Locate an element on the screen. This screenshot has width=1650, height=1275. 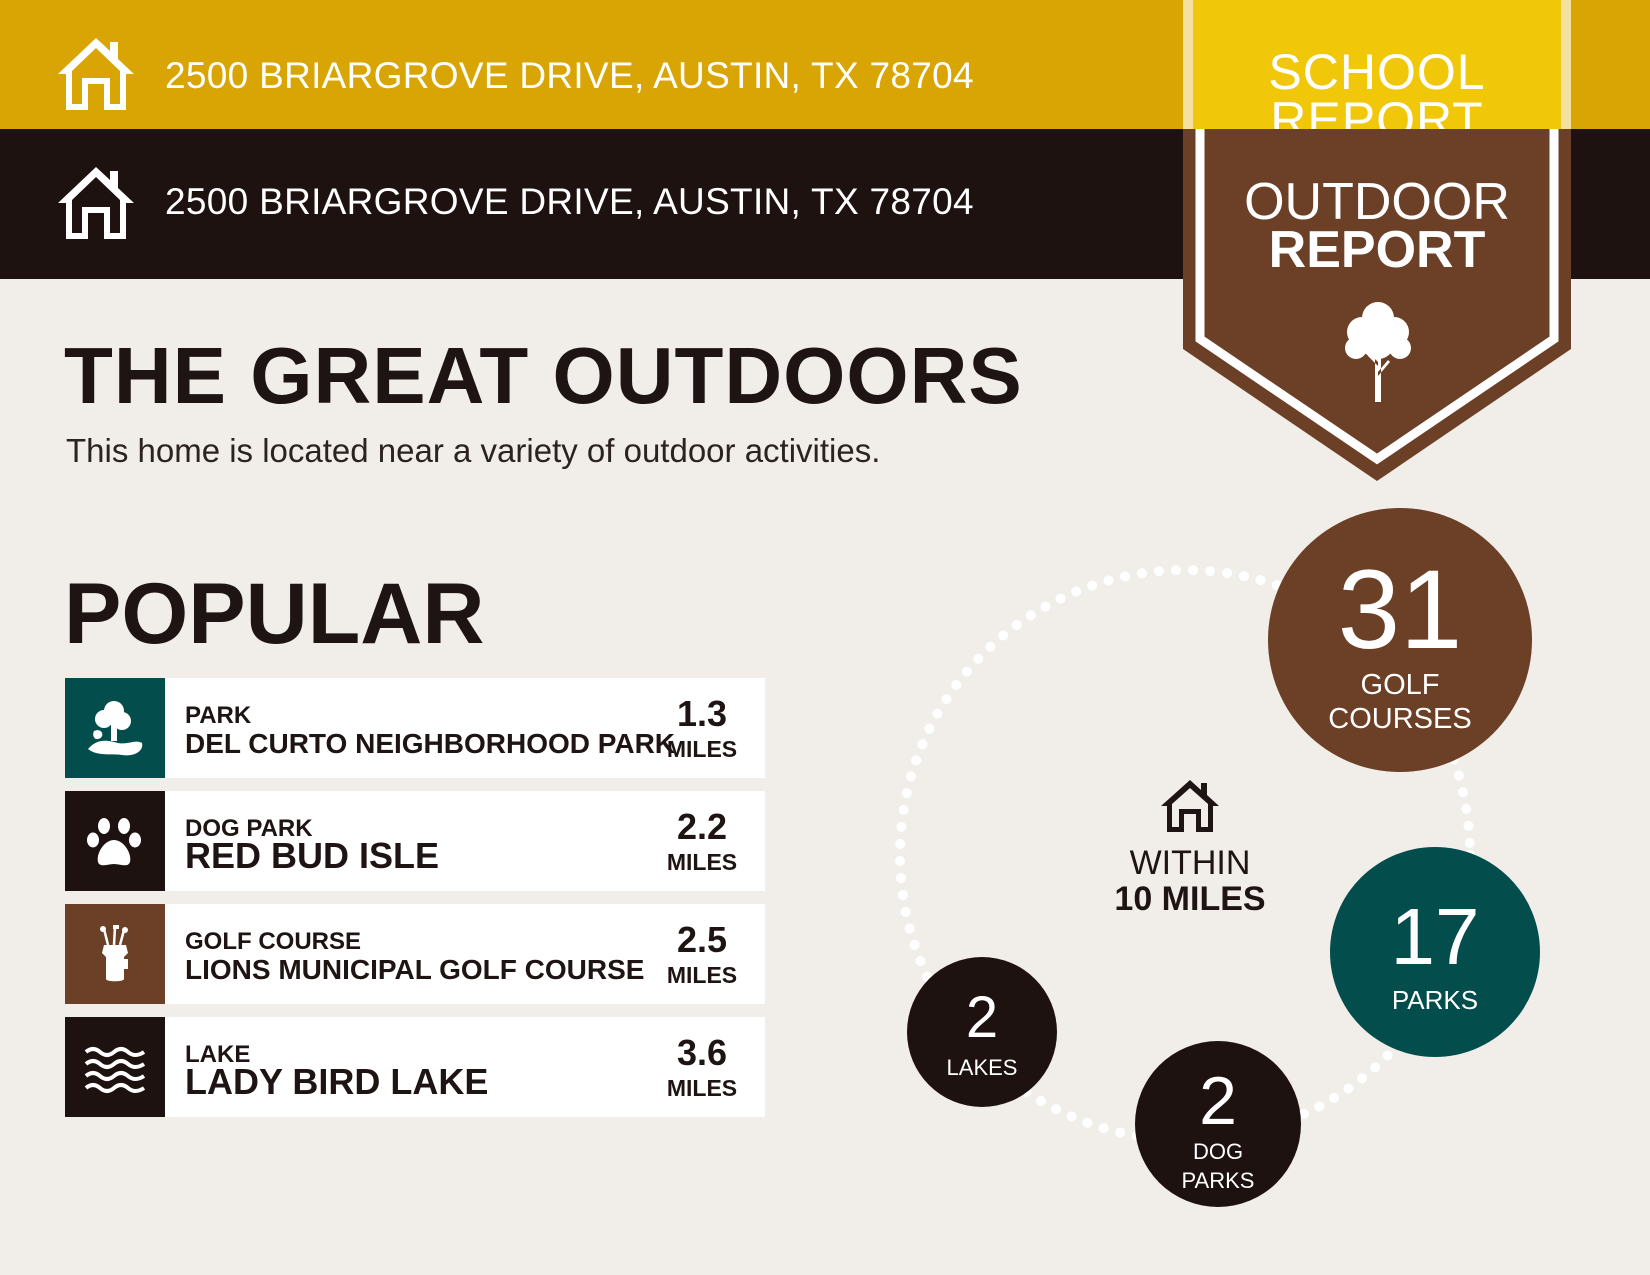
waves-icon-box is located at coordinates (115, 1067).